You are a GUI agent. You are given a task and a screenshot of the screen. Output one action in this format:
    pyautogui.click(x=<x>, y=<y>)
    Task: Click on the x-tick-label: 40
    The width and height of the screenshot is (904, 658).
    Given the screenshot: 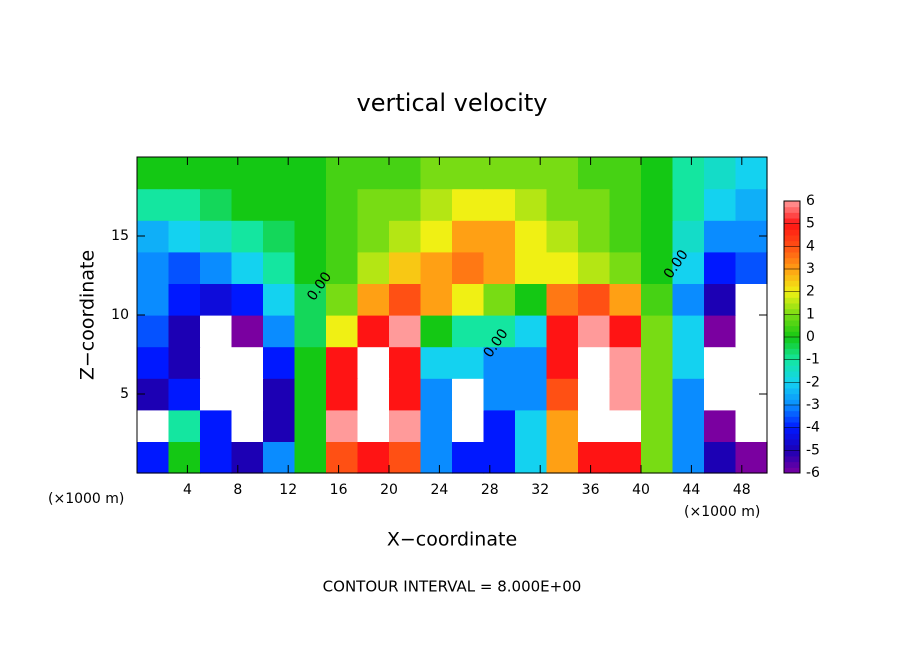 What is the action you would take?
    pyautogui.click(x=641, y=490)
    